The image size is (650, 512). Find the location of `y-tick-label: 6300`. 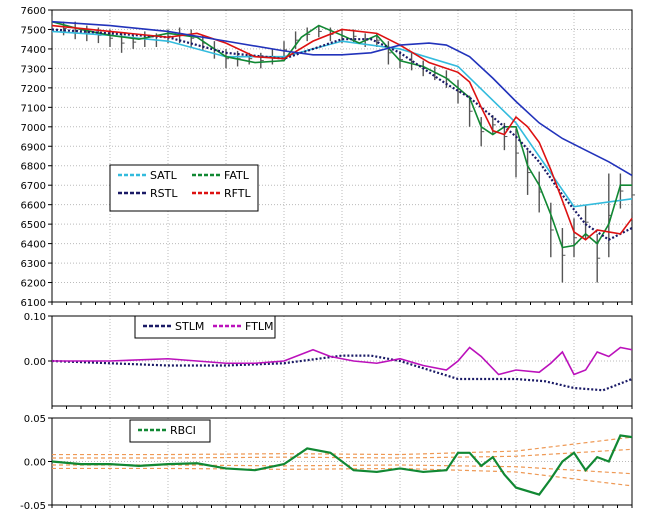

y-tick-label: 6300 is located at coordinates (33, 264).